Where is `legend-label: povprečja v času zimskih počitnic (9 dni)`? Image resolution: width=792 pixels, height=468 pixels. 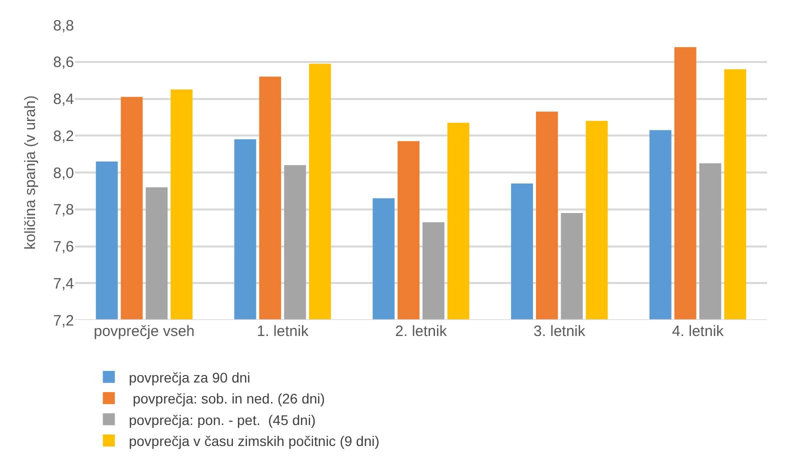 legend-label: povprečja v času zimskih počitnic (9 dni) is located at coordinates (254, 440).